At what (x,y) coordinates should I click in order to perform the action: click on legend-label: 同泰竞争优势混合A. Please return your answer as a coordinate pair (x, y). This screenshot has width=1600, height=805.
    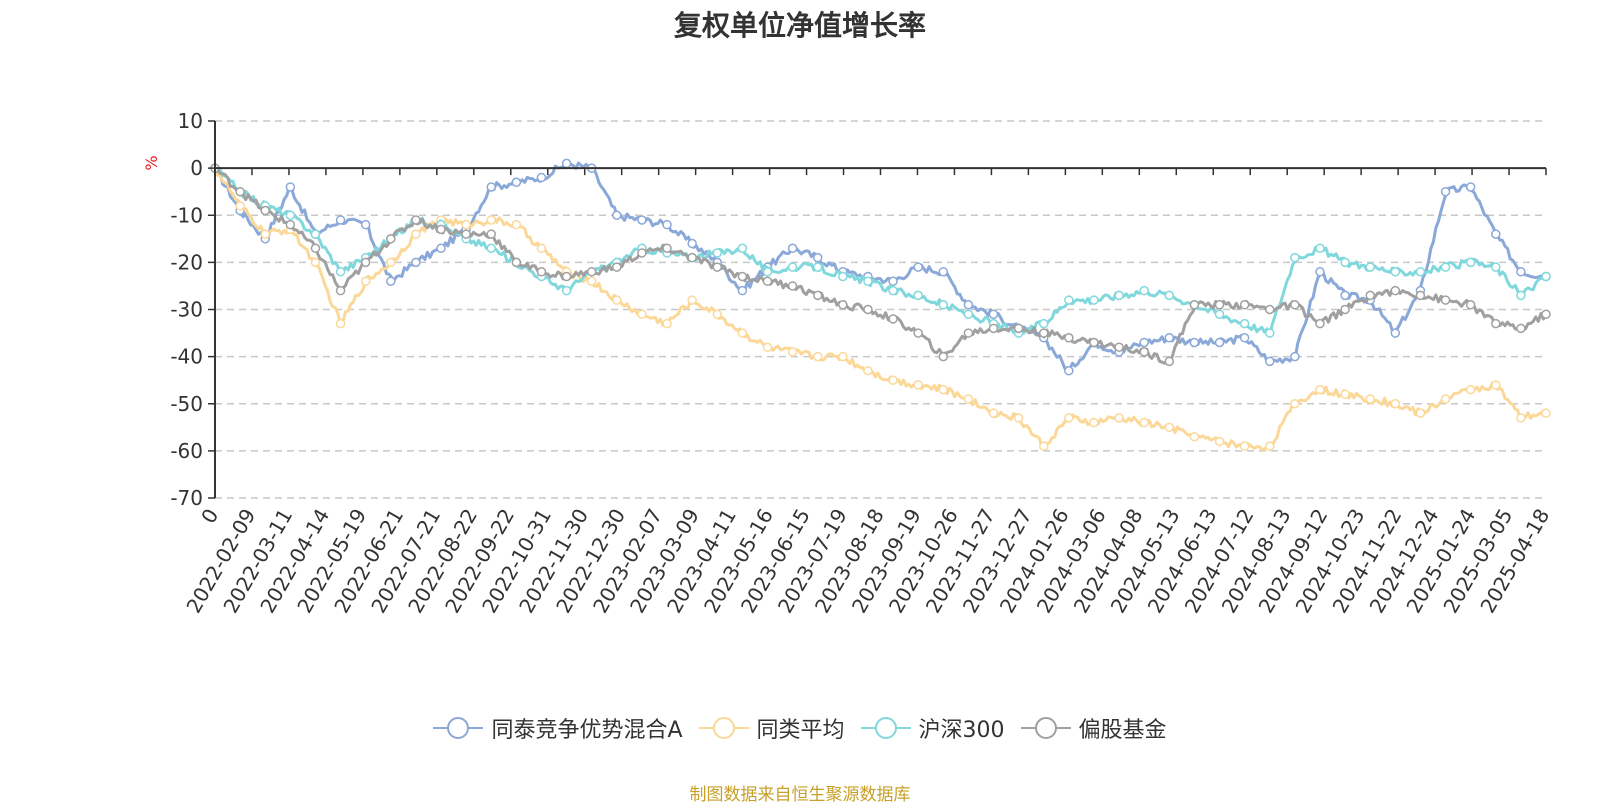
    Looking at the image, I should click on (587, 730).